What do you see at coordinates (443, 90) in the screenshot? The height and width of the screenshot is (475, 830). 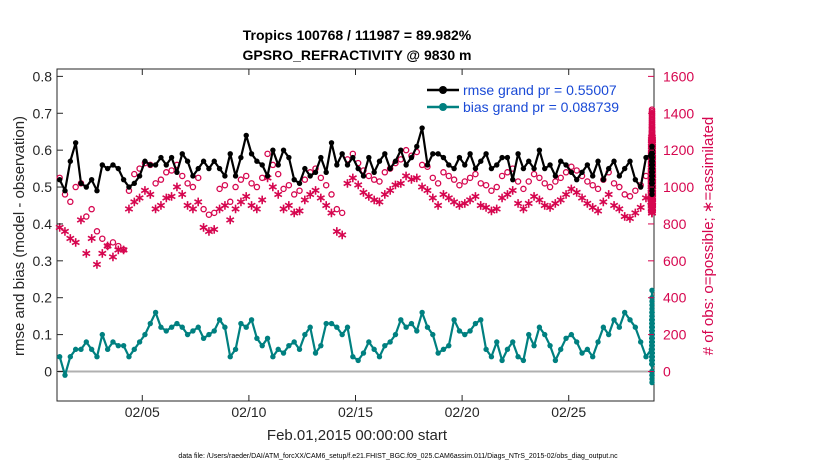 I see `legend-rmse-marker` at bounding box center [443, 90].